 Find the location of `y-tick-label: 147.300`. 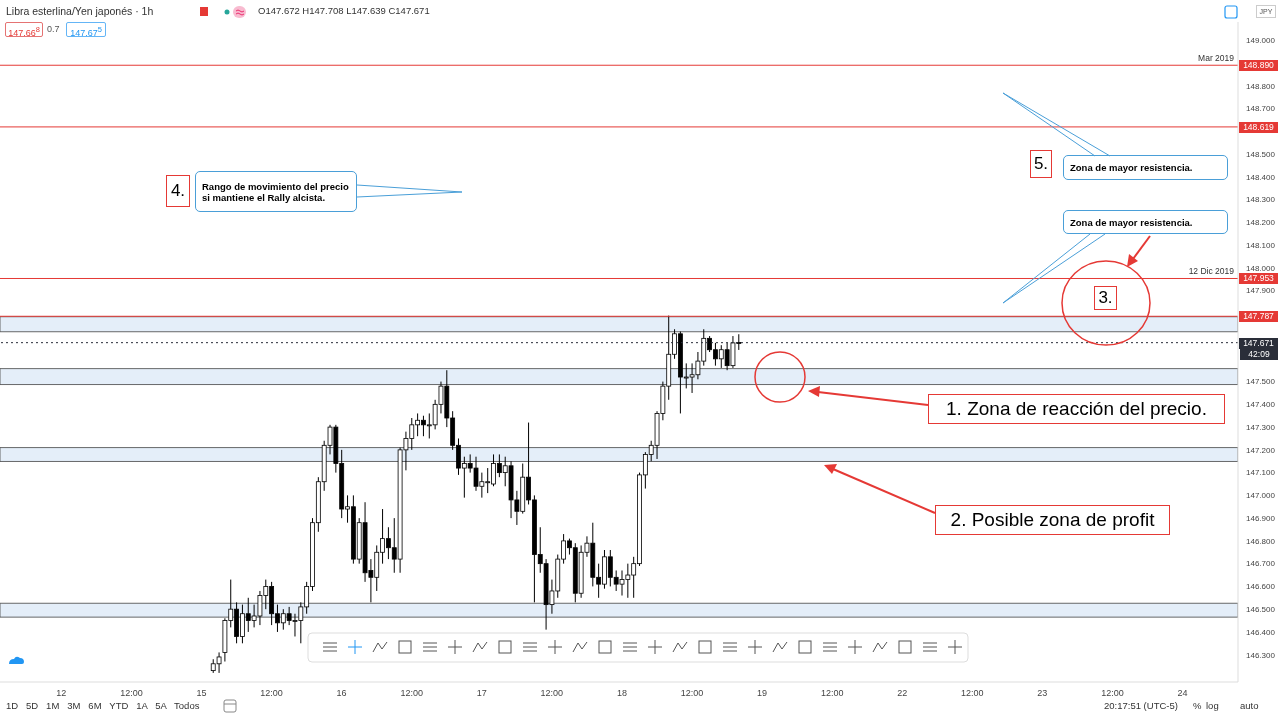

y-tick-label: 147.300 is located at coordinates (1261, 427).